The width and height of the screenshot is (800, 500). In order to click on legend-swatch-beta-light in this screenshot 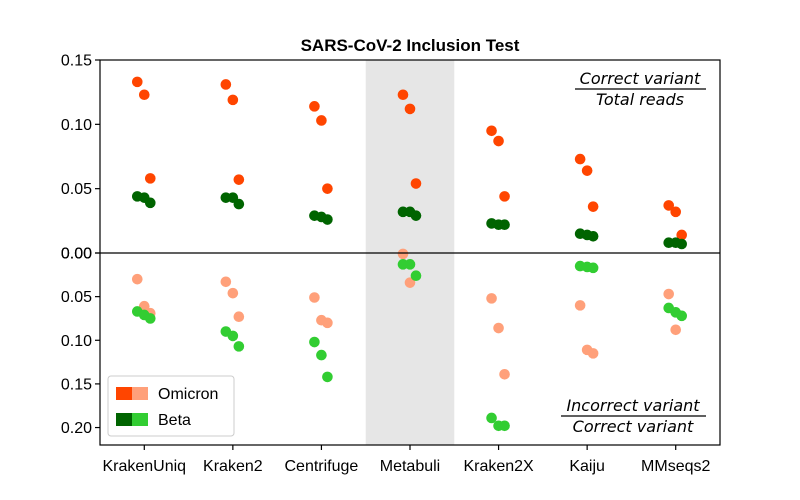, I will do `click(140, 419)`.